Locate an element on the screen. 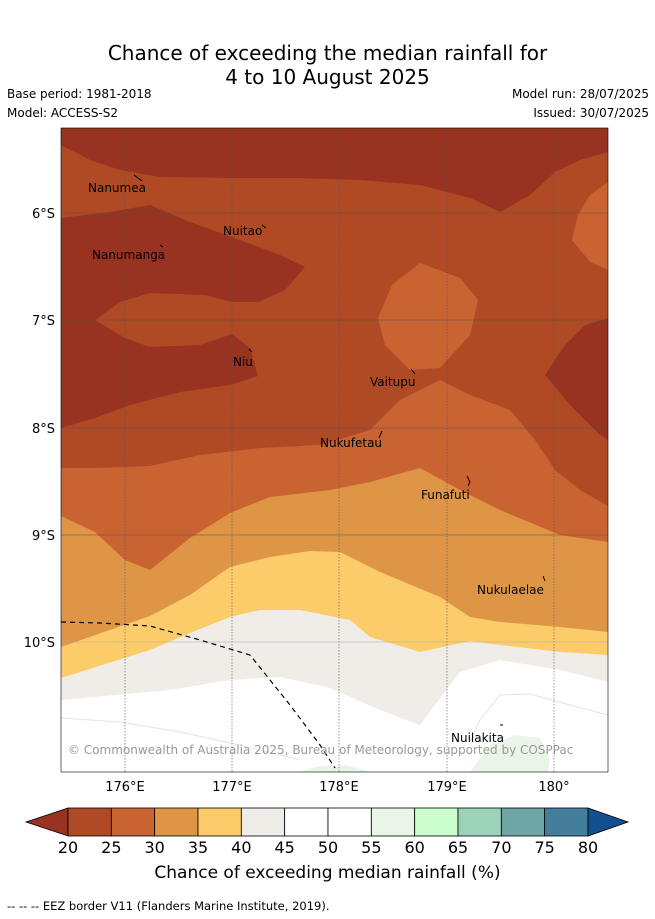 The height and width of the screenshot is (919, 655). eez-border is located at coordinates (198, 695).